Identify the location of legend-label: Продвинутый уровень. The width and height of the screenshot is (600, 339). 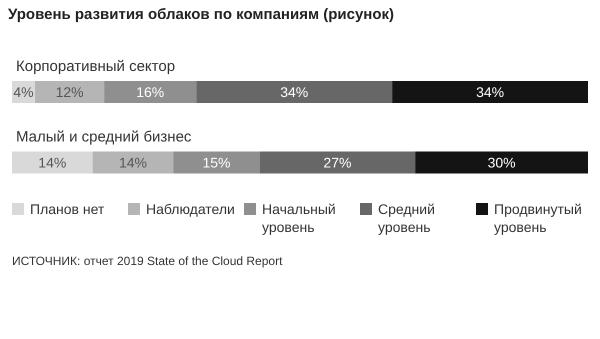
(538, 218).